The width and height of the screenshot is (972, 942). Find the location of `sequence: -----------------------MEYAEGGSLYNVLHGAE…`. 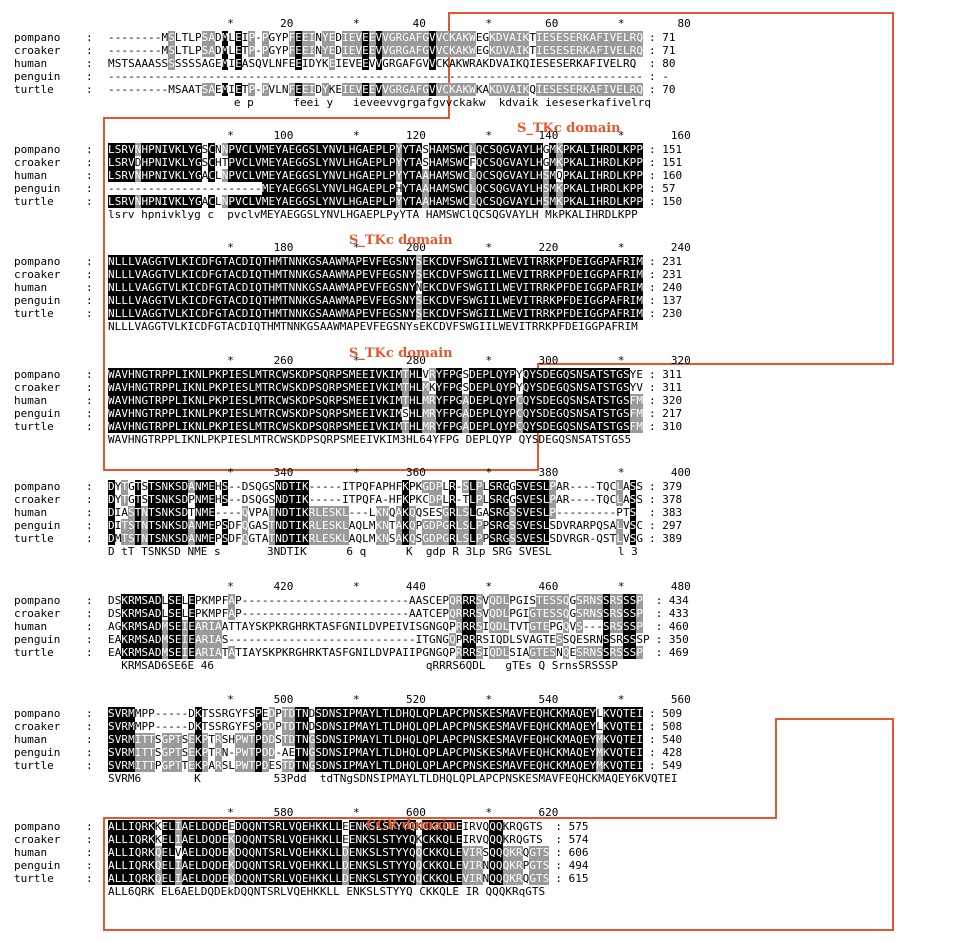

sequence: -----------------------MEYAEGGSLYNVLHGAE… is located at coordinates (375, 188).